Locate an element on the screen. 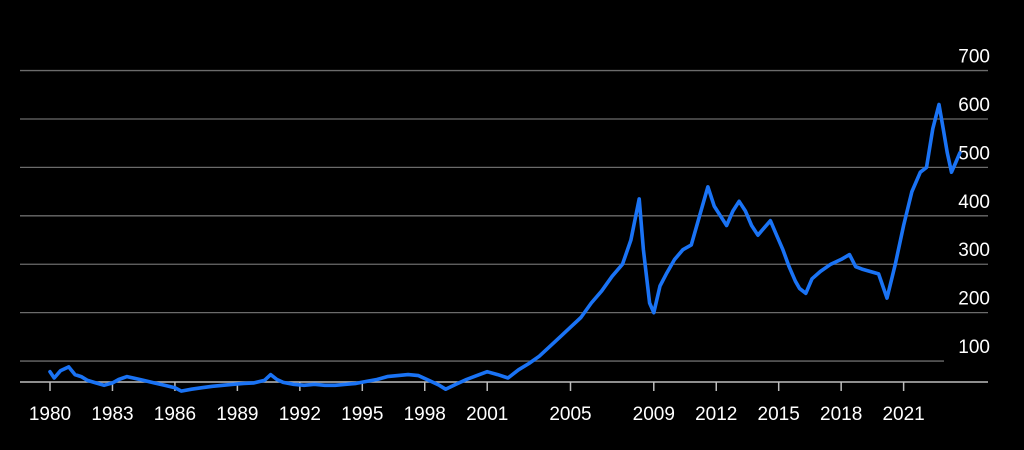 The width and height of the screenshot is (1024, 450). x-tick-label: 1983 is located at coordinates (112, 414).